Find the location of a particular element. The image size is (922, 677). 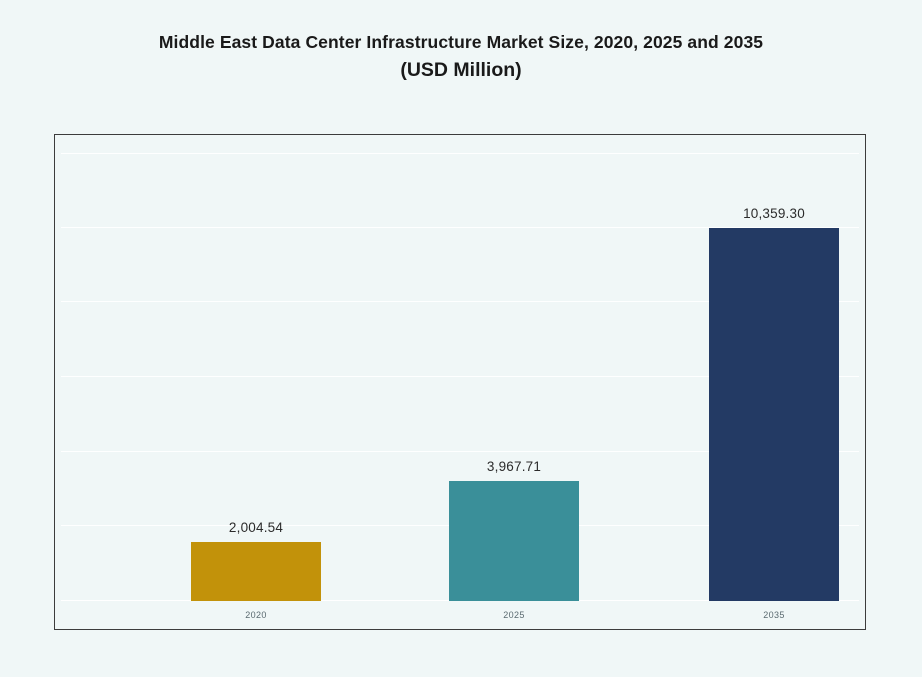

bar-category-label: 2020 is located at coordinates (256, 615).